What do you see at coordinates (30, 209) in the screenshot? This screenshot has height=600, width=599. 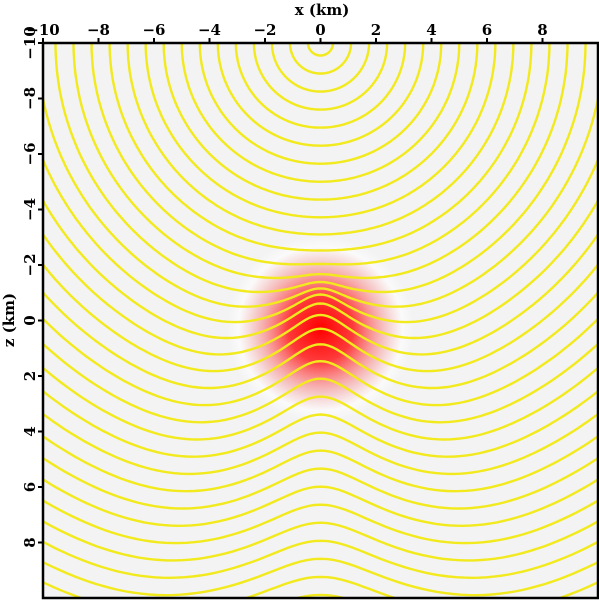 I see `z-tick-label: −4` at bounding box center [30, 209].